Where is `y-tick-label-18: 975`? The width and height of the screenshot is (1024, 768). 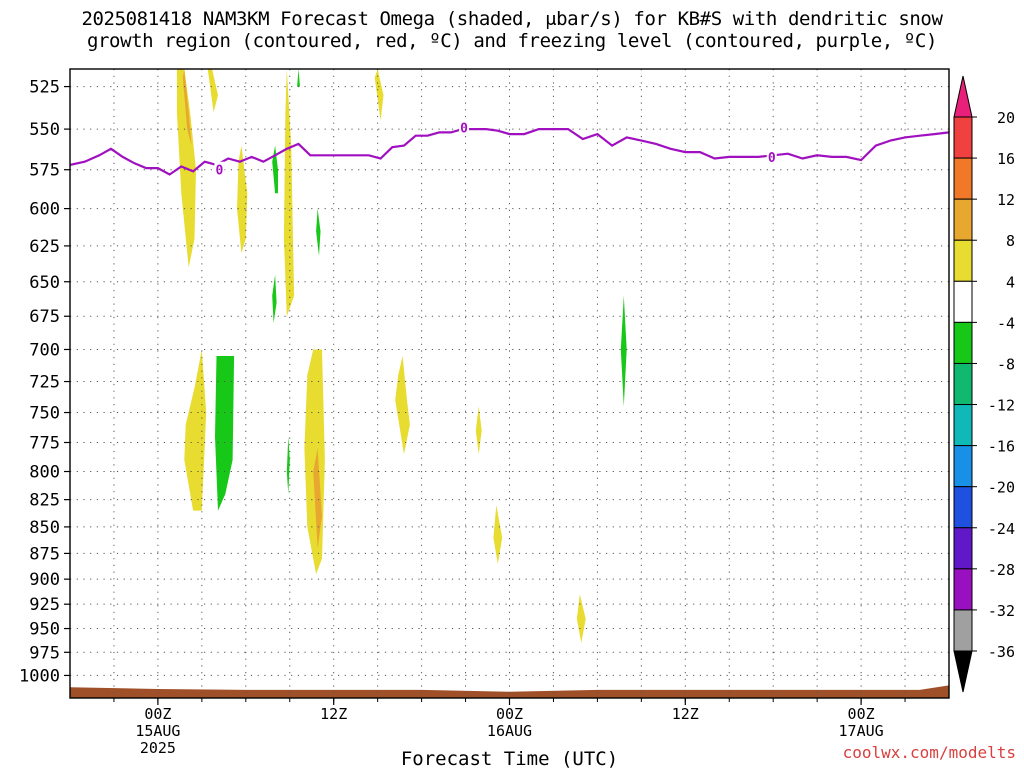 y-tick-label-18: 975 is located at coordinates (44, 653).